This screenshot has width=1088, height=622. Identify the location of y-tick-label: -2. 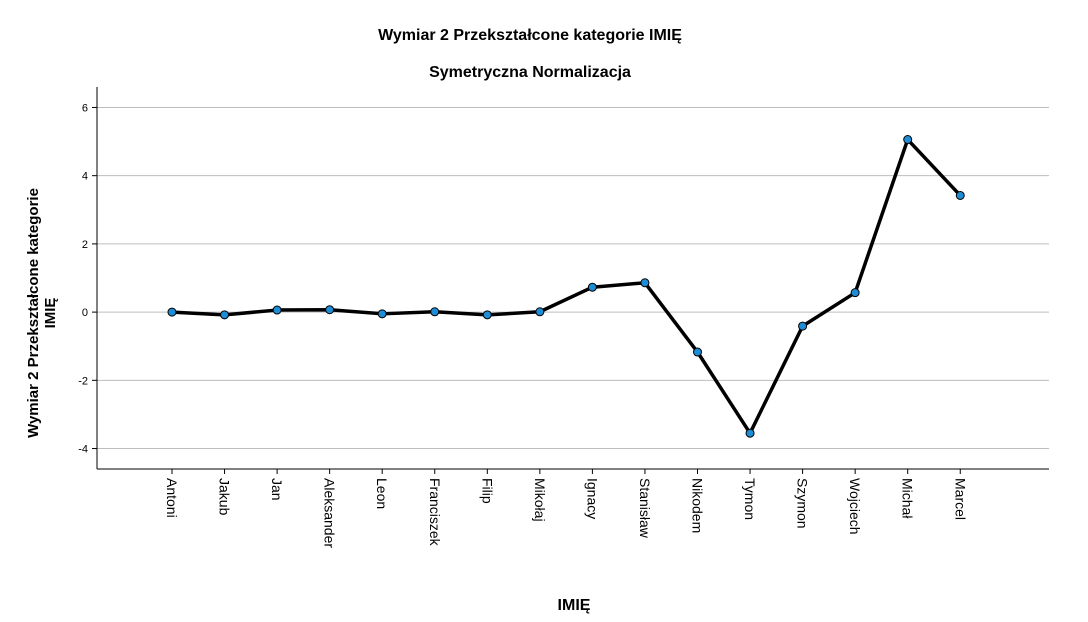
(83, 381).